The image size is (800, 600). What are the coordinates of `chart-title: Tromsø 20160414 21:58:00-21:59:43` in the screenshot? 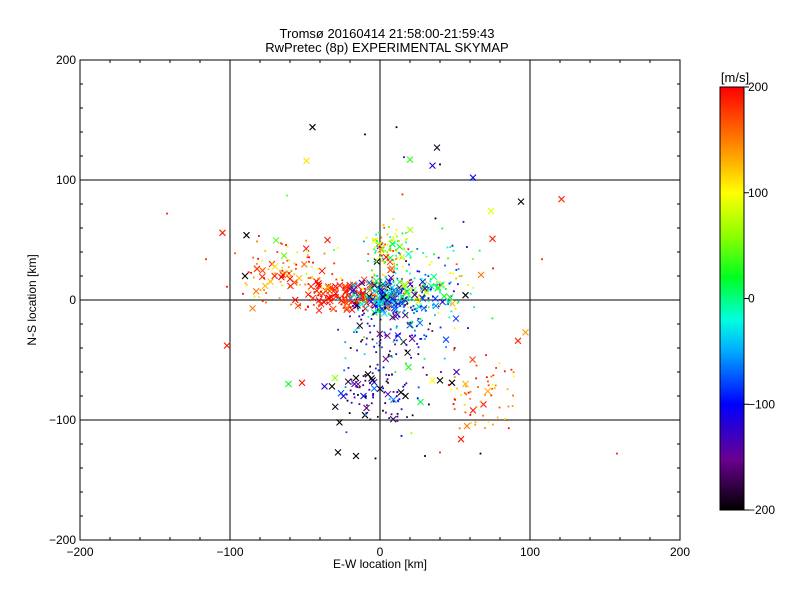 It's located at (387, 33).